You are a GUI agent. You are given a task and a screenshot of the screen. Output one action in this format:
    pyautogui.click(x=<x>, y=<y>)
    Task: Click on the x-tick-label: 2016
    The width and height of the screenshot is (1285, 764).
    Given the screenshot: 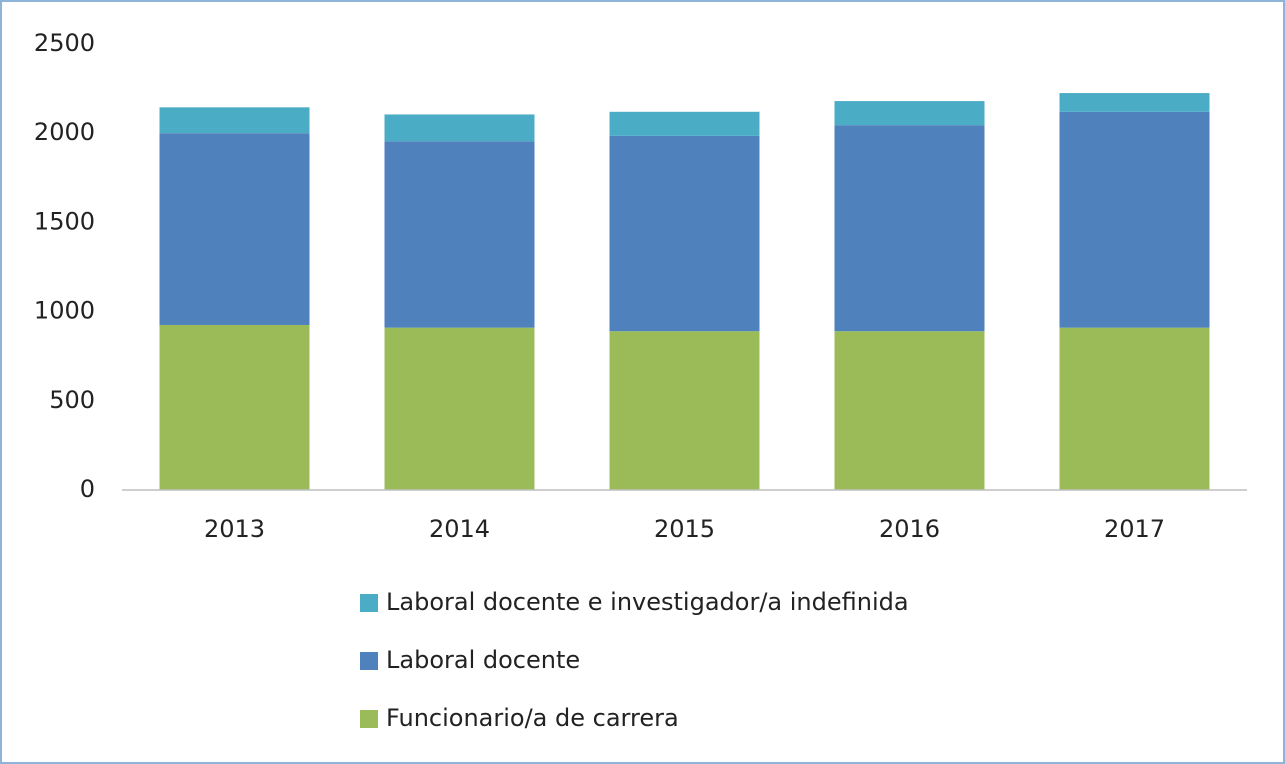 What is the action you would take?
    pyautogui.click(x=909, y=529)
    